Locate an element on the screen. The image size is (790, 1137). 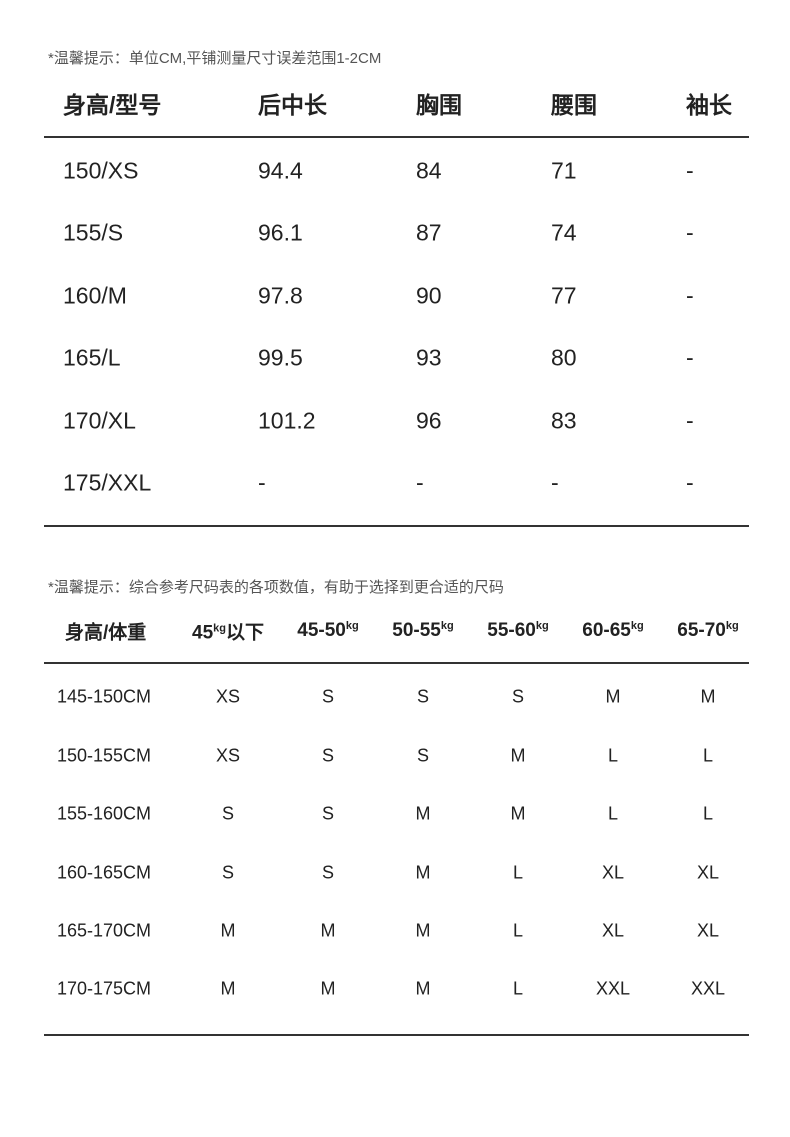
height-range-cell: 170-175CM is located at coordinates (104, 988).